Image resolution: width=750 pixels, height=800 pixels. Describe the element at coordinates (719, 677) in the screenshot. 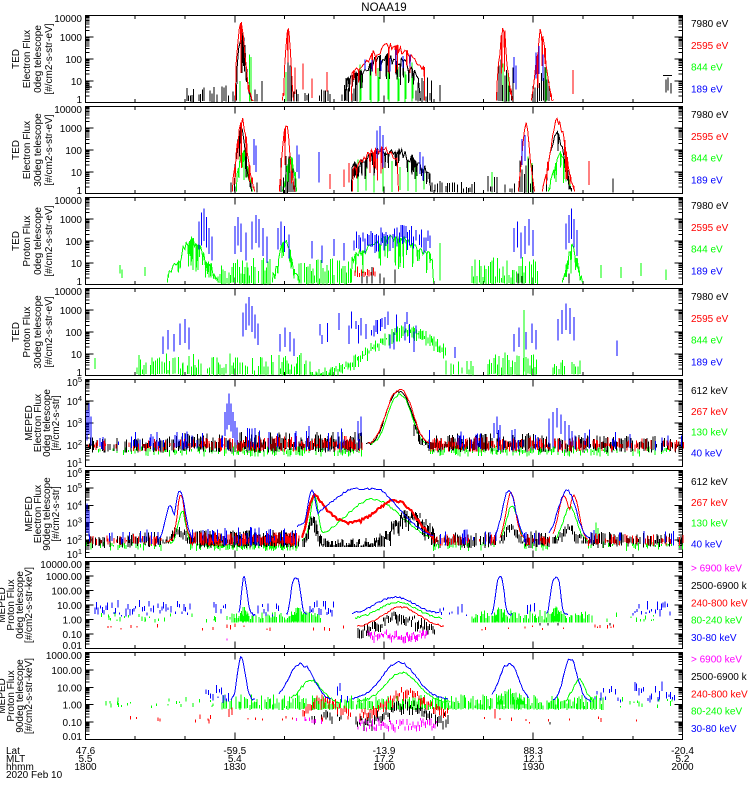

I see `svg-text: 2500-6900 k` at that location.